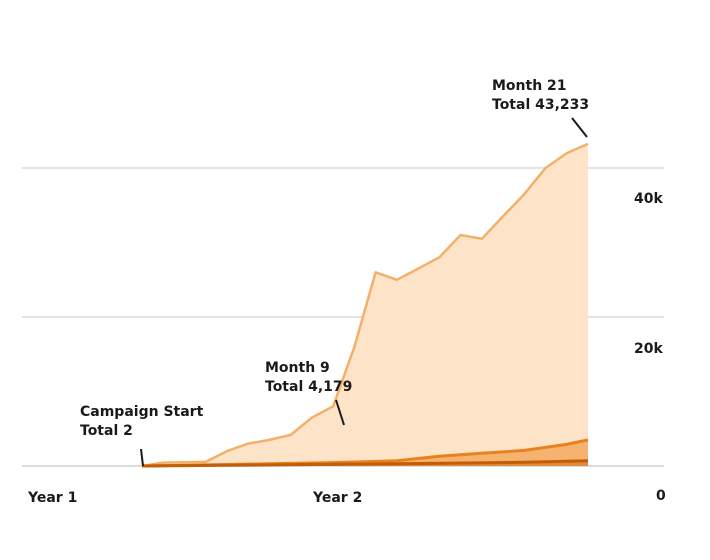 The height and width of the screenshot is (560, 710). I want to click on x-tick-labels: Year 1 Year 2, so click(194, 498).